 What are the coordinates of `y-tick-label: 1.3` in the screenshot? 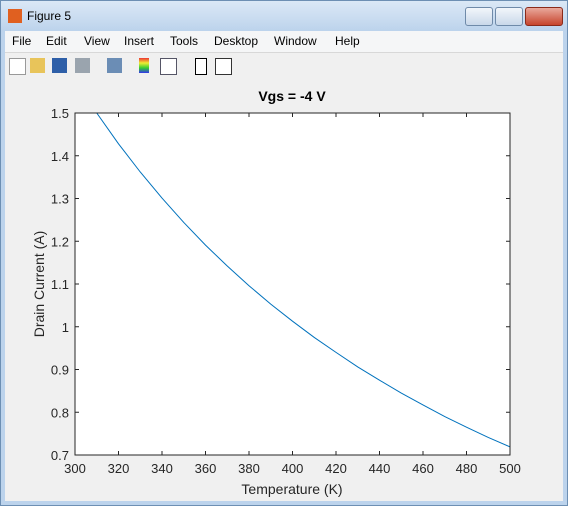 It's located at (60, 199).